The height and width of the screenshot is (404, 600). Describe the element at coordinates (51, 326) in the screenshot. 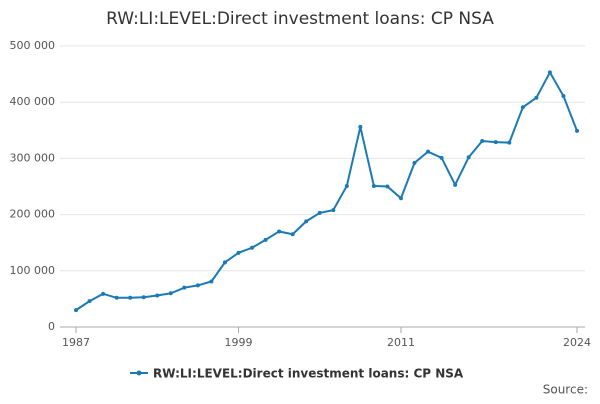

I see `y-tick-label: 0` at that location.